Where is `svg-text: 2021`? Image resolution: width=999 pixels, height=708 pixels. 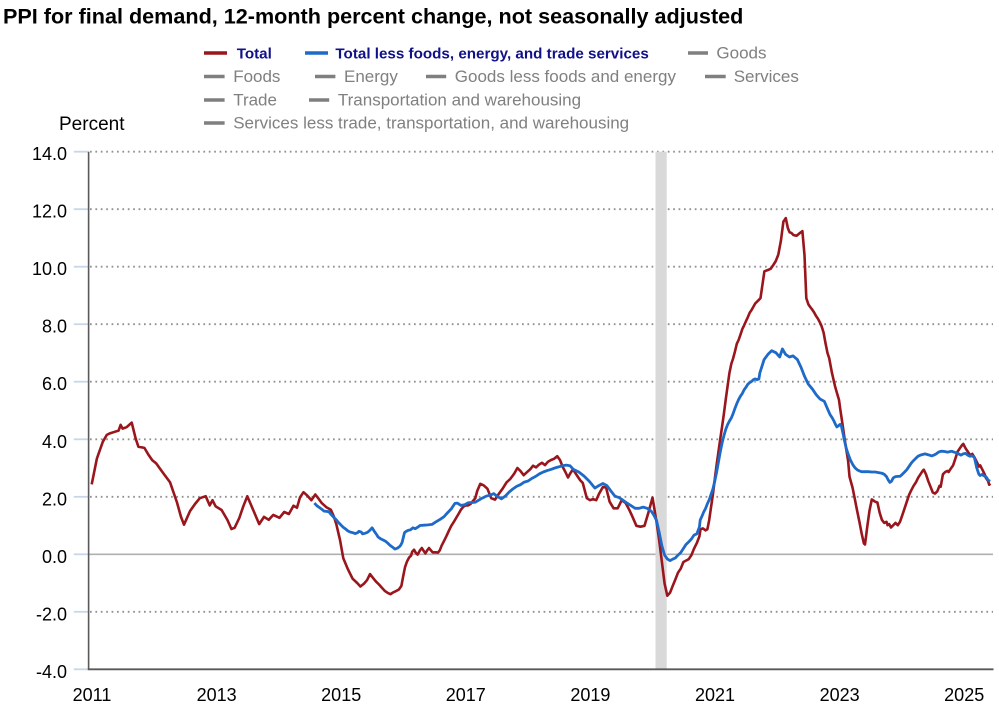
svg-text: 2021 is located at coordinates (715, 695).